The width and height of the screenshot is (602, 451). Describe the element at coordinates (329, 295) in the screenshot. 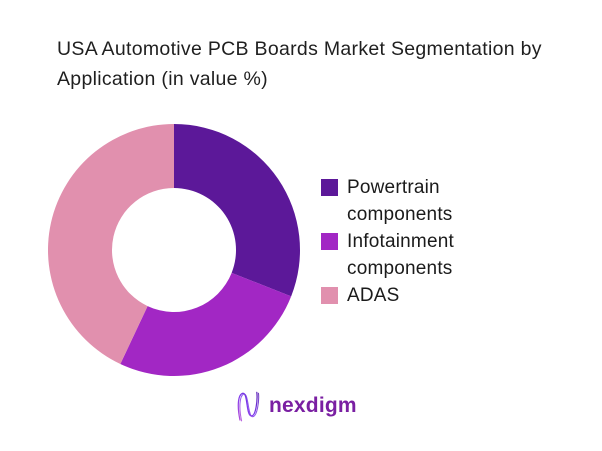

I see `legend-swatch-adas` at that location.